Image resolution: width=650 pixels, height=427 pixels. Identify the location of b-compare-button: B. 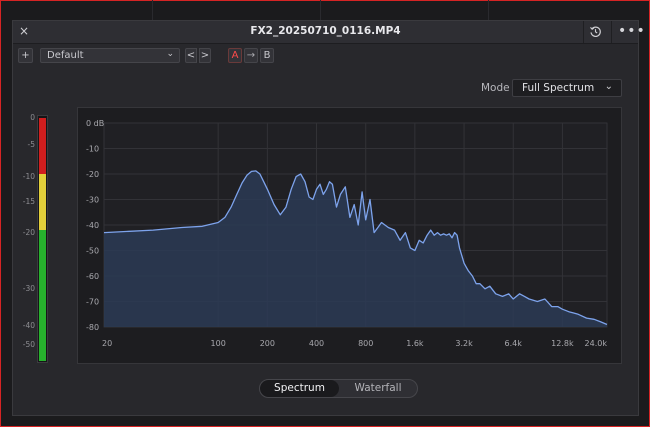
(267, 55).